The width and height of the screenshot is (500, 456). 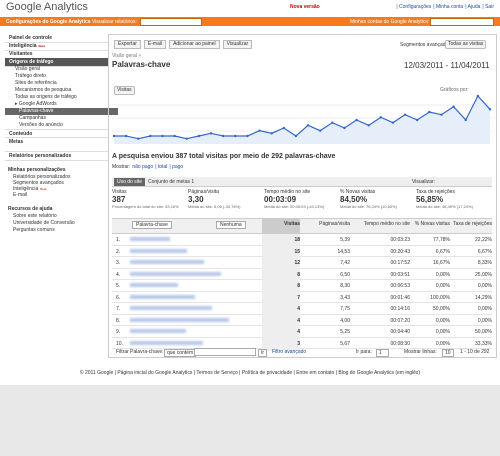 What do you see at coordinates (121, 167) in the screenshot?
I see `show-label: Mostrar:` at bounding box center [121, 167].